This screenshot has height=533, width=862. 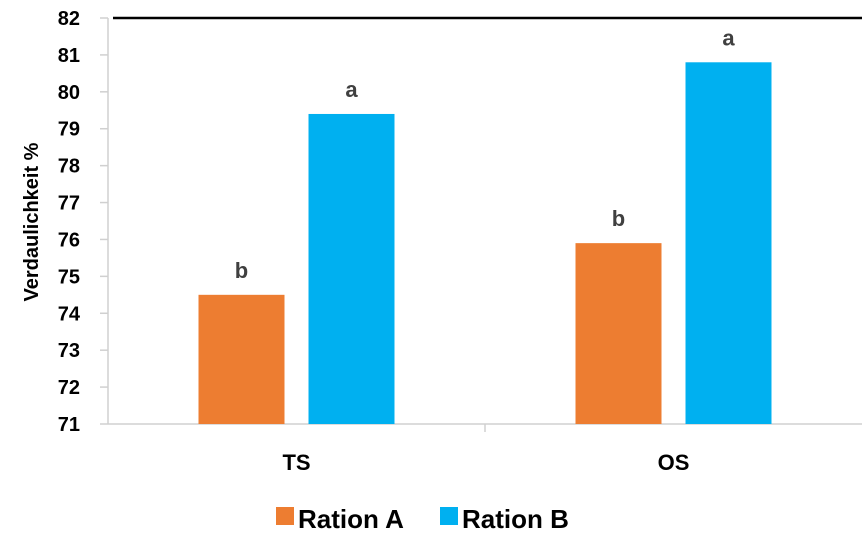 What do you see at coordinates (422, 518) in the screenshot?
I see `legend: Ration A Ration B` at bounding box center [422, 518].